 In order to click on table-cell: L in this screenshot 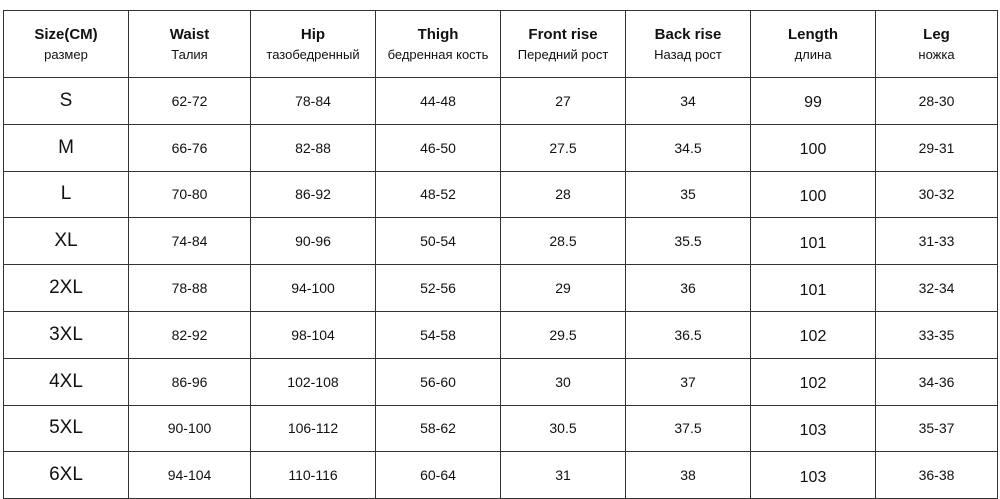, I will do `click(66, 194)`.